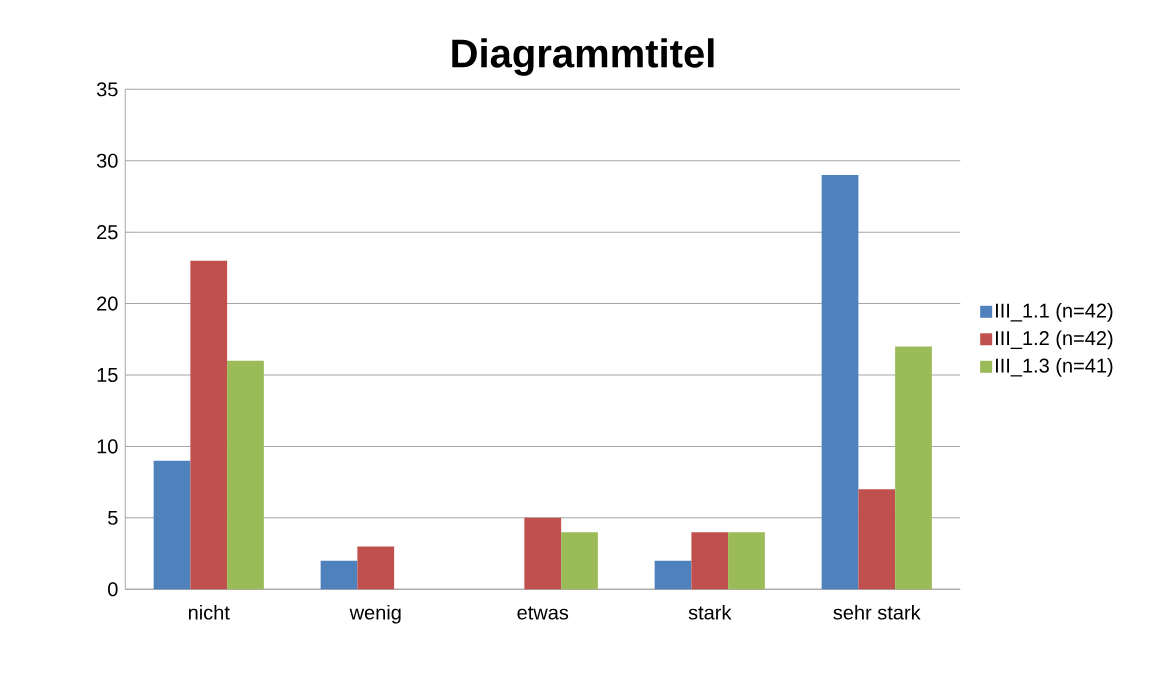  What do you see at coordinates (107, 160) in the screenshot?
I see `y-tick-label: 30` at bounding box center [107, 160].